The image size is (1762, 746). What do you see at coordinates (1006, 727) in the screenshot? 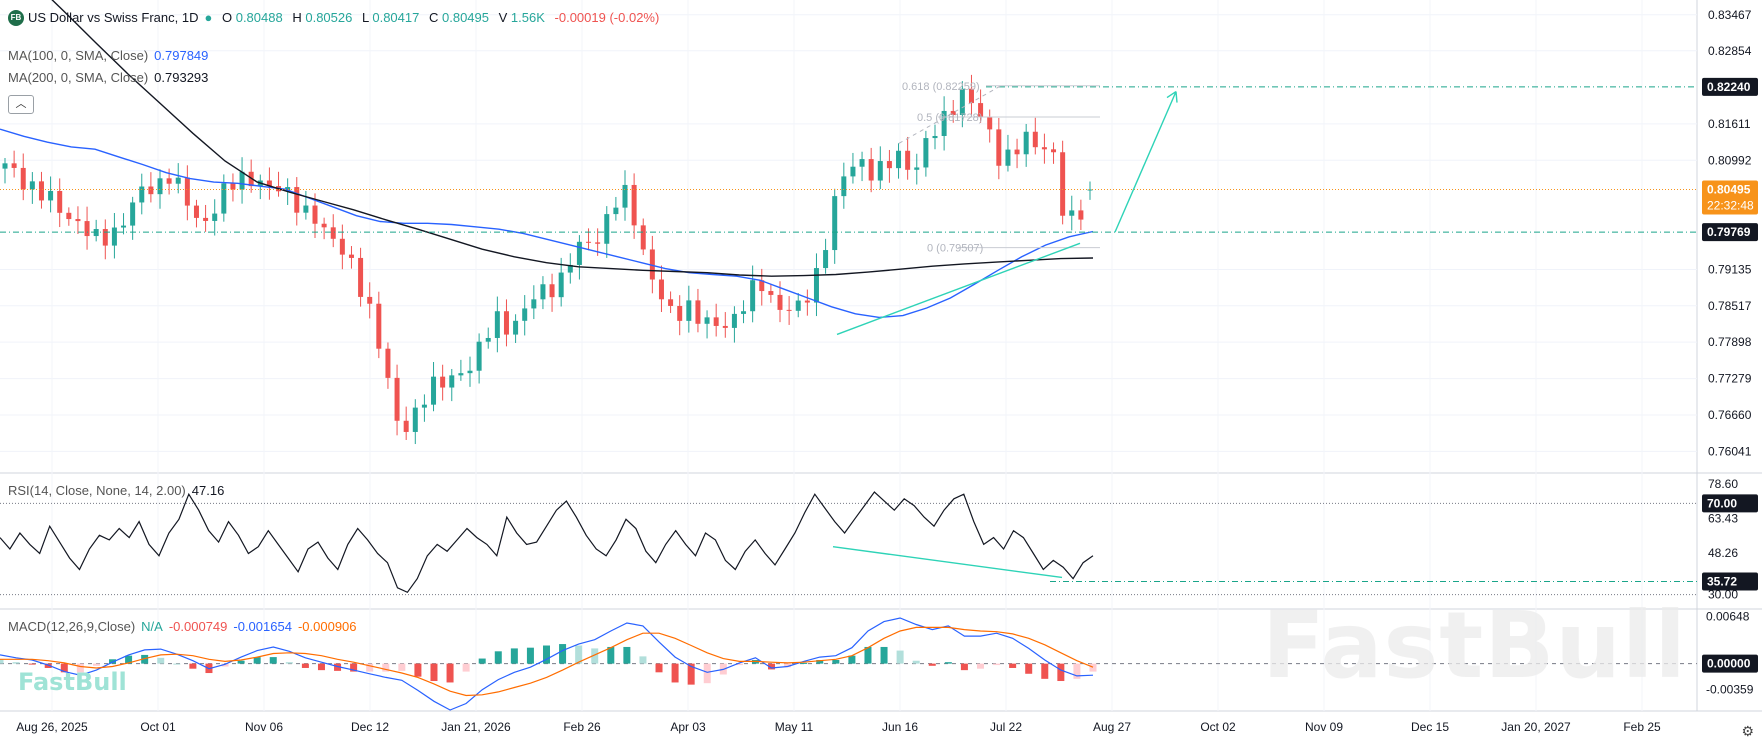
I see `time-tick-label: Jul 22` at bounding box center [1006, 727].